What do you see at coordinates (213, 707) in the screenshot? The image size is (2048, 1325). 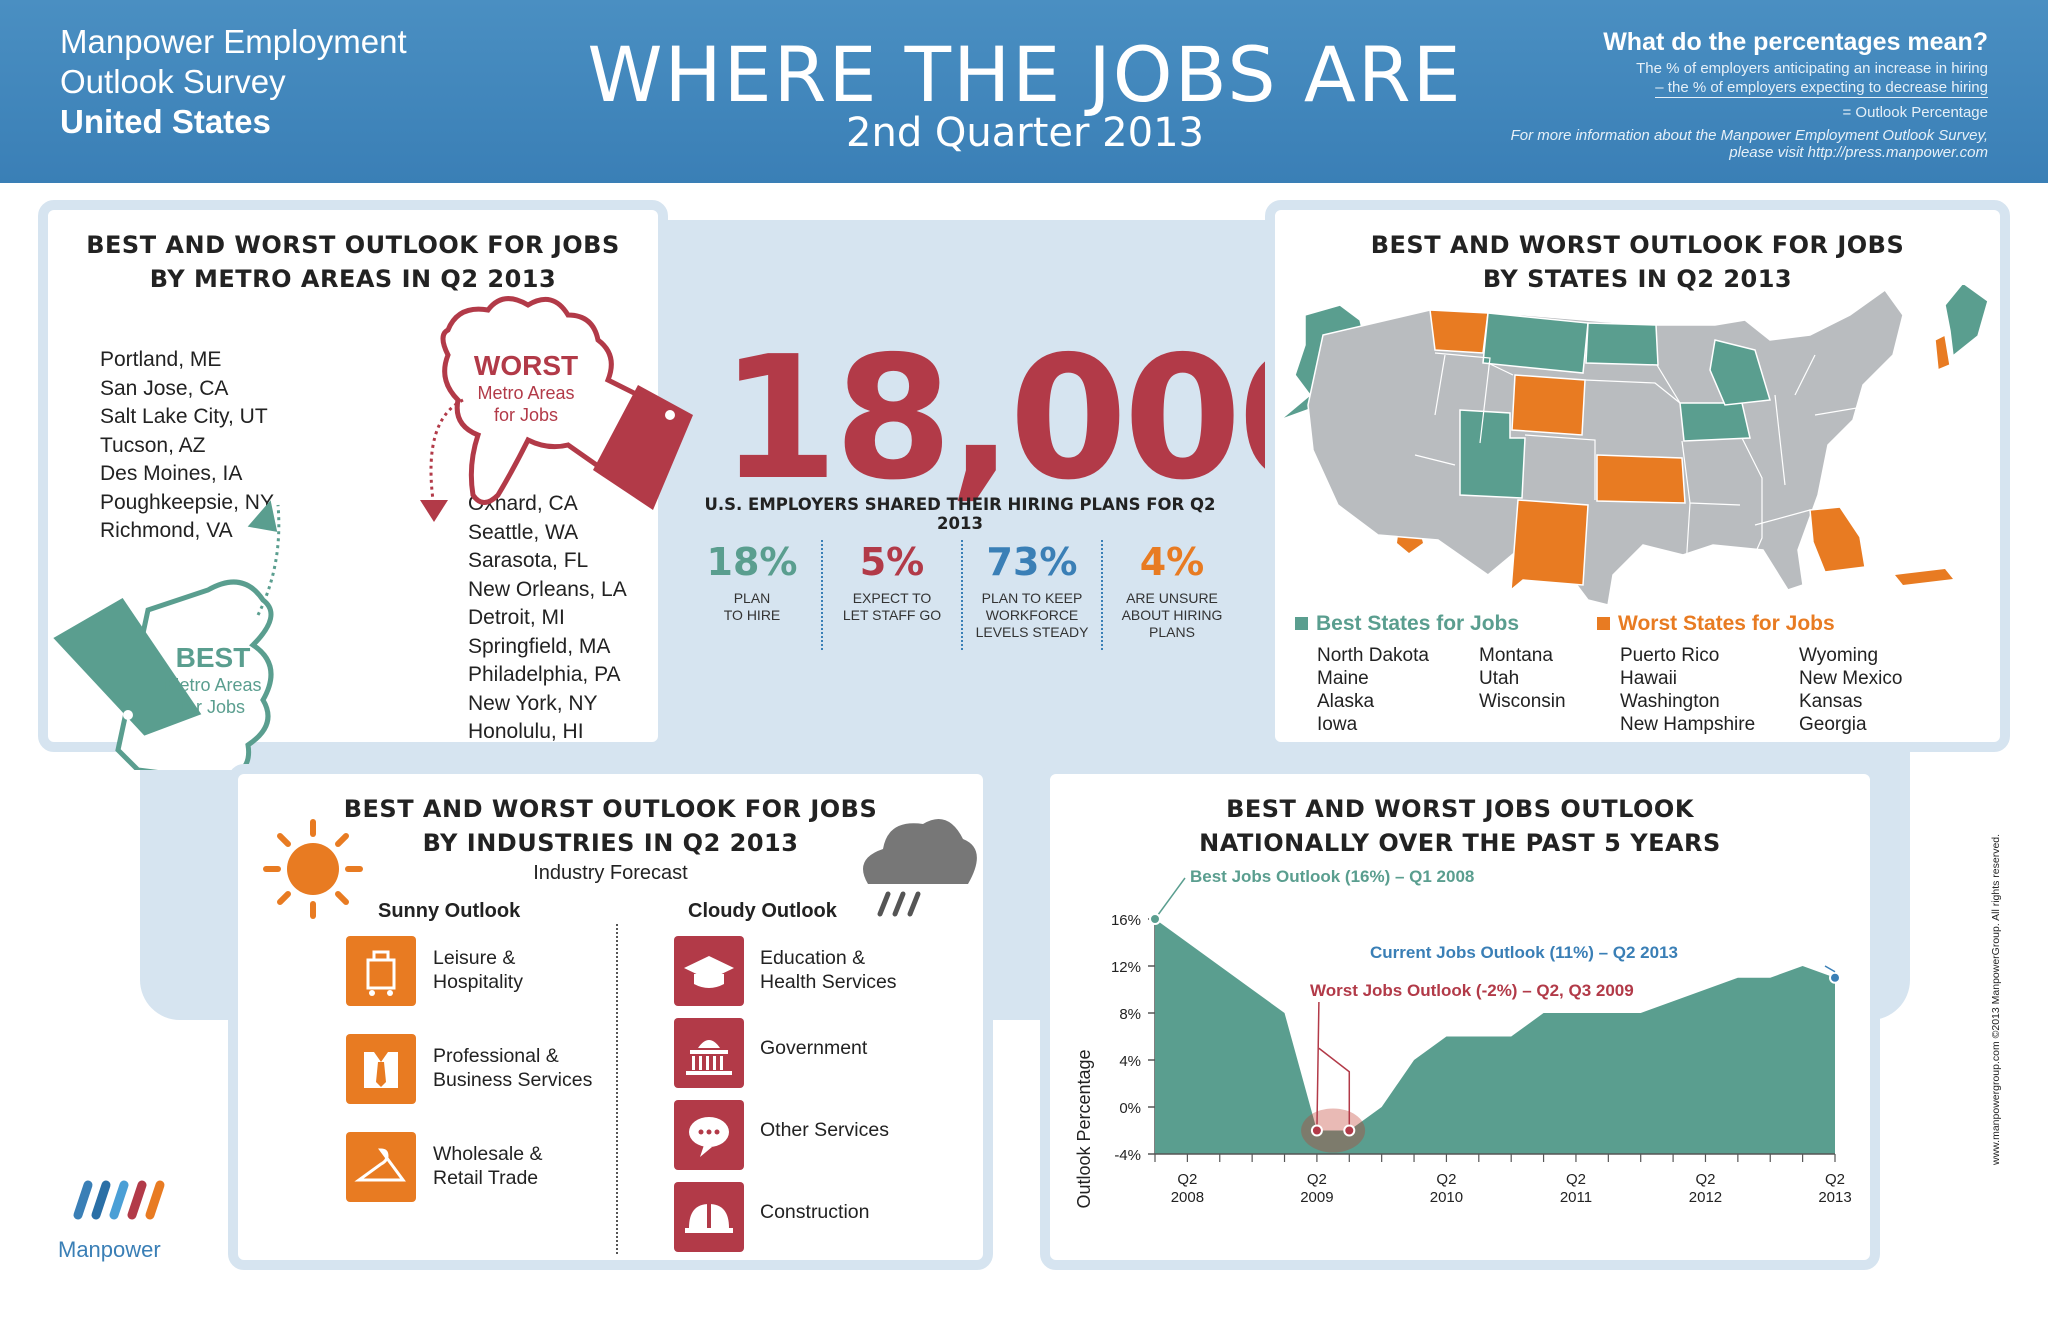 I see `best-badge-line2: for Jobs` at bounding box center [213, 707].